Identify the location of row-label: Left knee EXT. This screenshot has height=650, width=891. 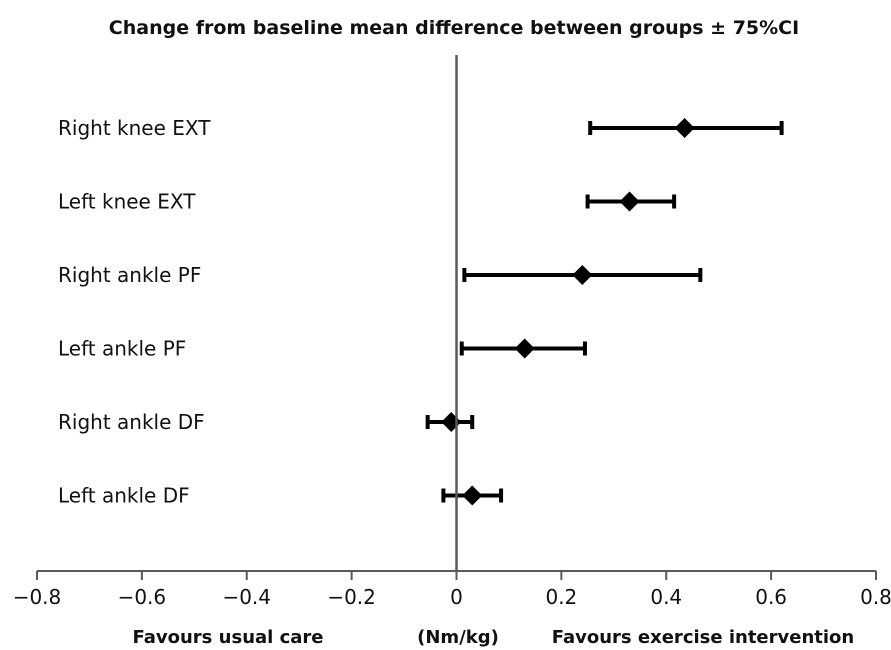
(127, 202).